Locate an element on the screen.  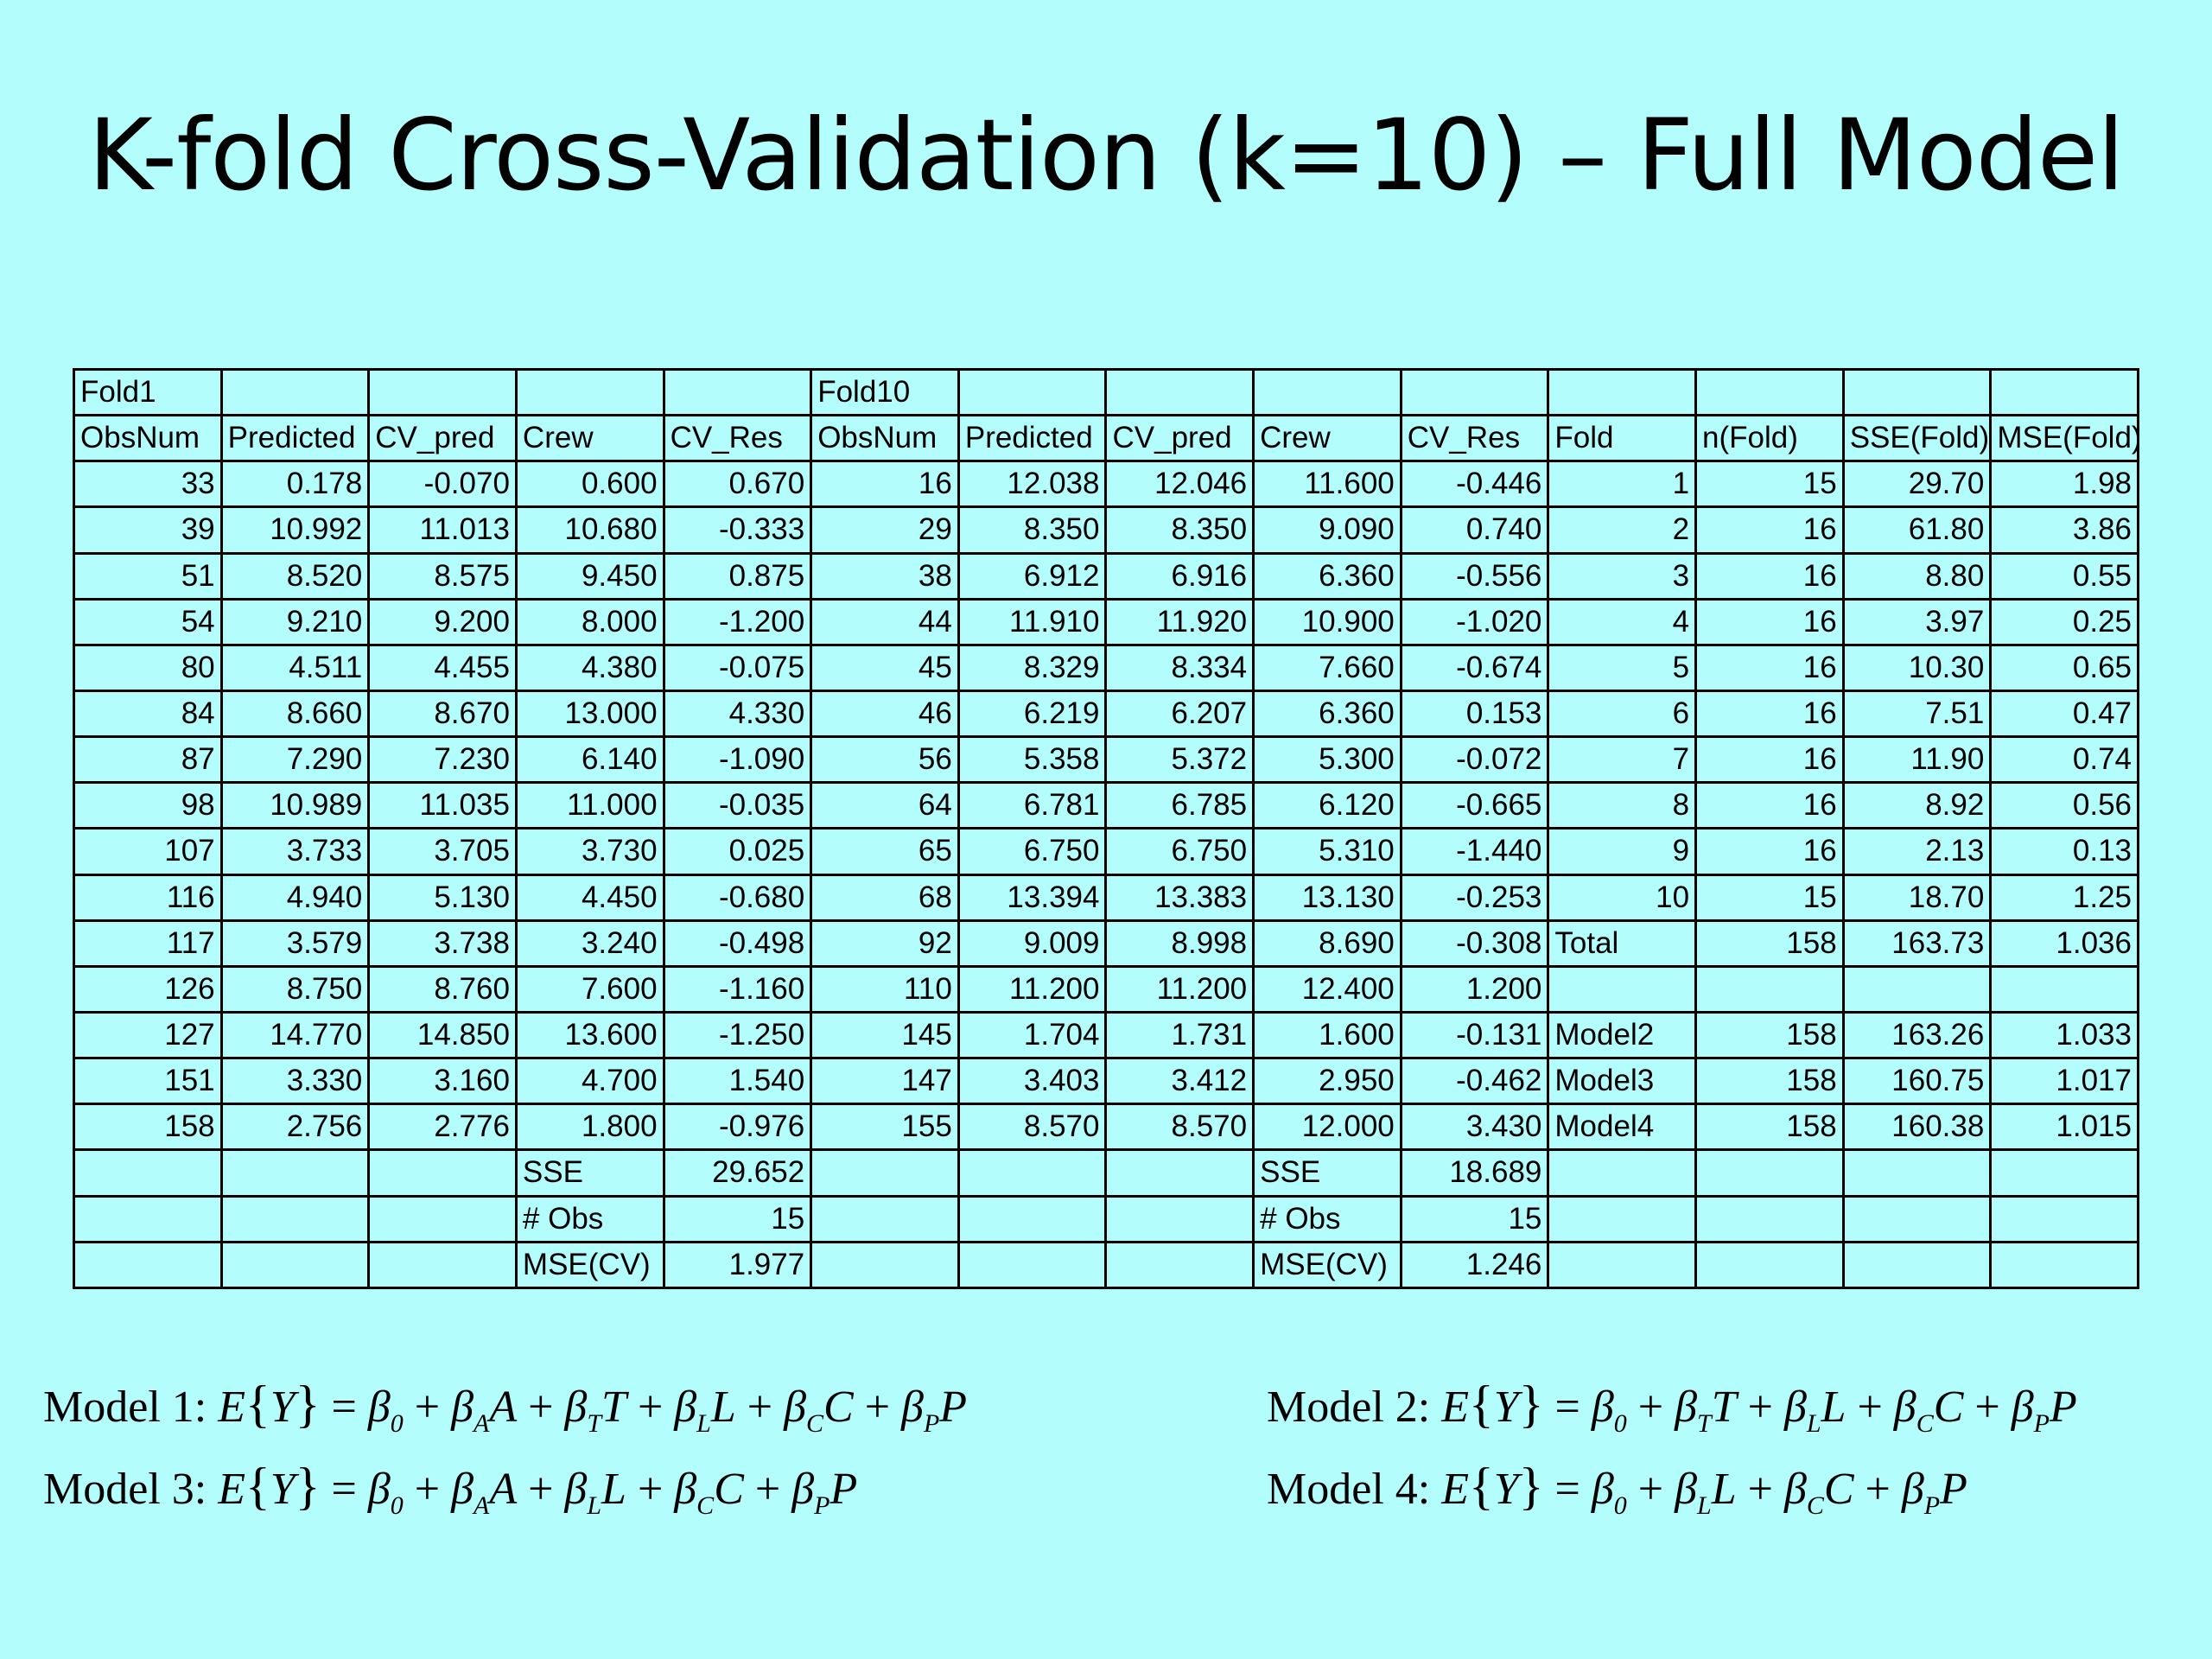
table-cell: 12.400 is located at coordinates (1327, 989).